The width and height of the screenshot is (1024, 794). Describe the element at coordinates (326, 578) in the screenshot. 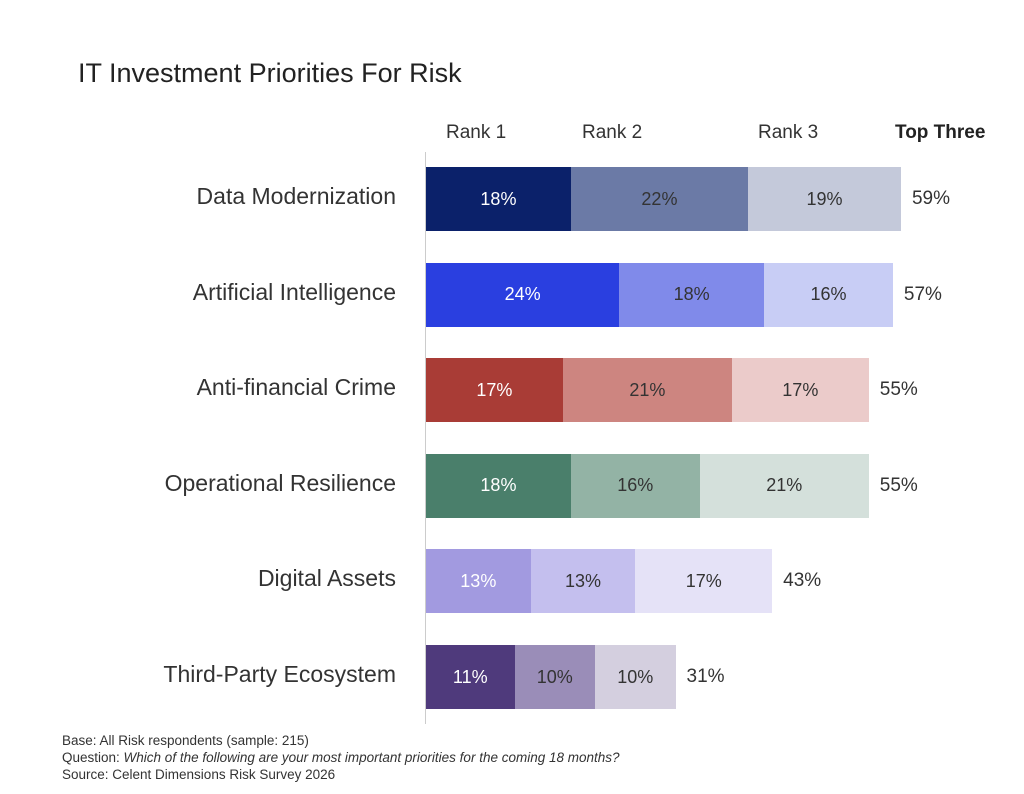

I see `category-label: Digital Assets` at that location.